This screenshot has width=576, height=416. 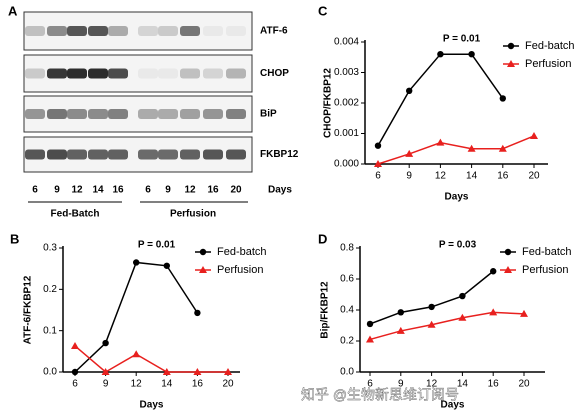 What do you see at coordinates (323, 10) in the screenshot?
I see `panel-label: C` at bounding box center [323, 10].